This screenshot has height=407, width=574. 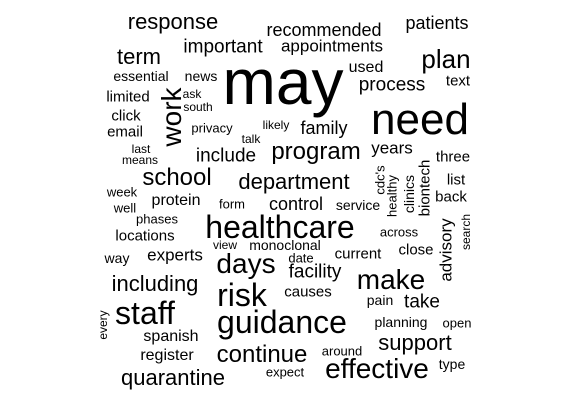 I want to click on word-last: last, so click(x=141, y=149).